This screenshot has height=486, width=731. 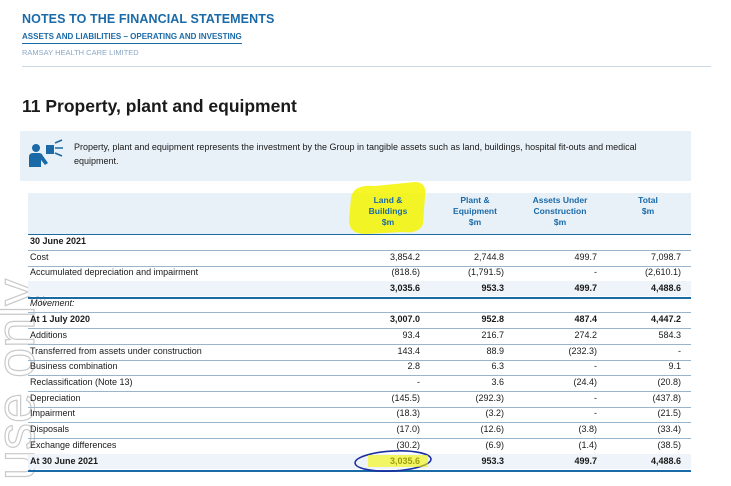 What do you see at coordinates (497, 366) in the screenshot?
I see `table-cell: 6.3` at bounding box center [497, 366].